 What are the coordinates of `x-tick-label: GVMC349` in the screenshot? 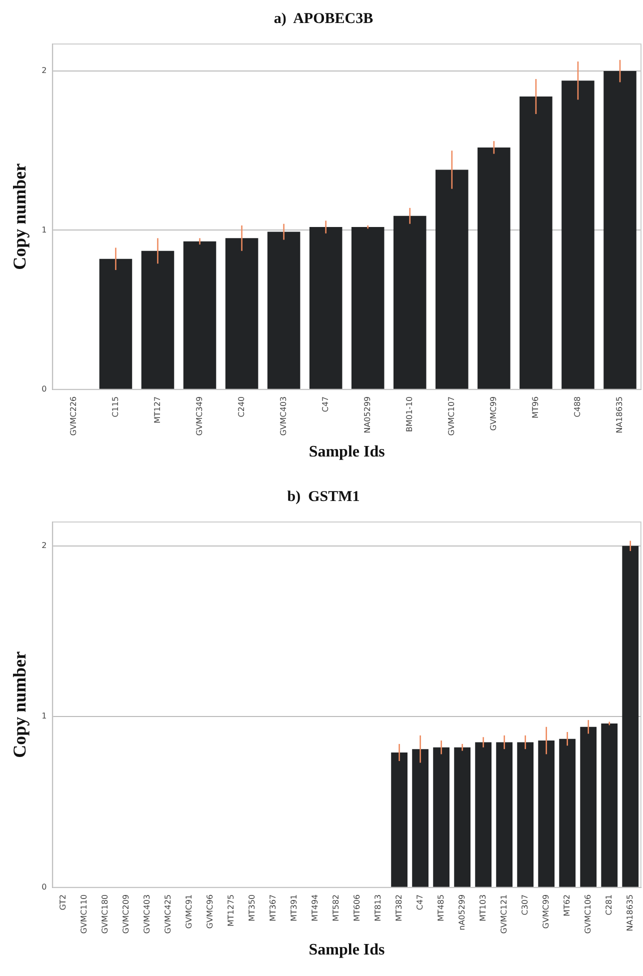 It's located at (199, 416).